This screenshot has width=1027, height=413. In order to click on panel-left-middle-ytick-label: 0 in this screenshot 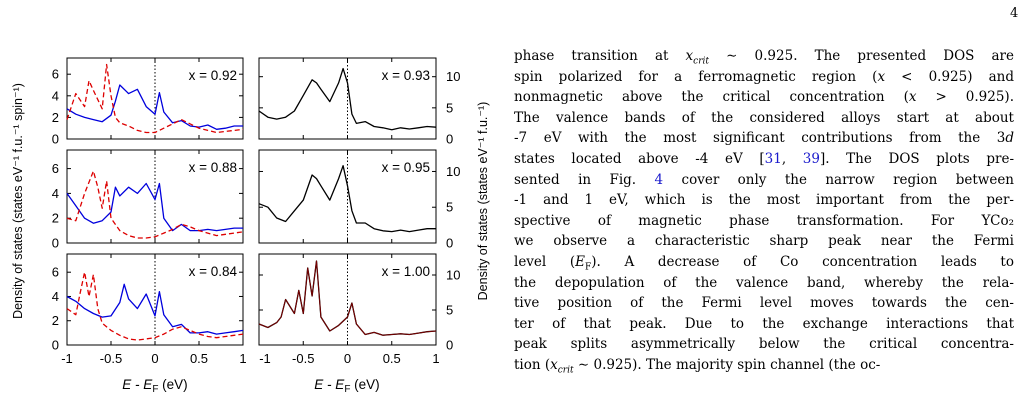, I will do `click(55, 243)`.